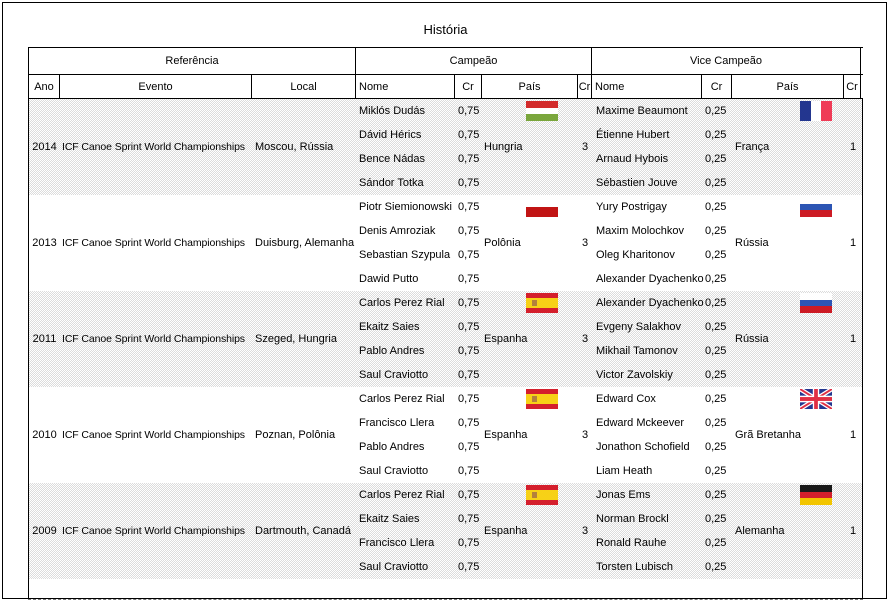  I want to click on champion-country-label: Hungria, so click(503, 147).